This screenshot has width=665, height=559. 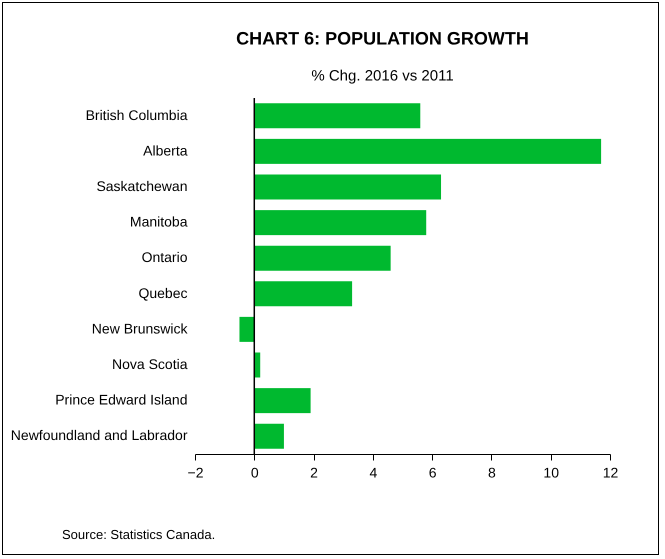 What do you see at coordinates (432, 472) in the screenshot?
I see `x-tick-label: 6` at bounding box center [432, 472].